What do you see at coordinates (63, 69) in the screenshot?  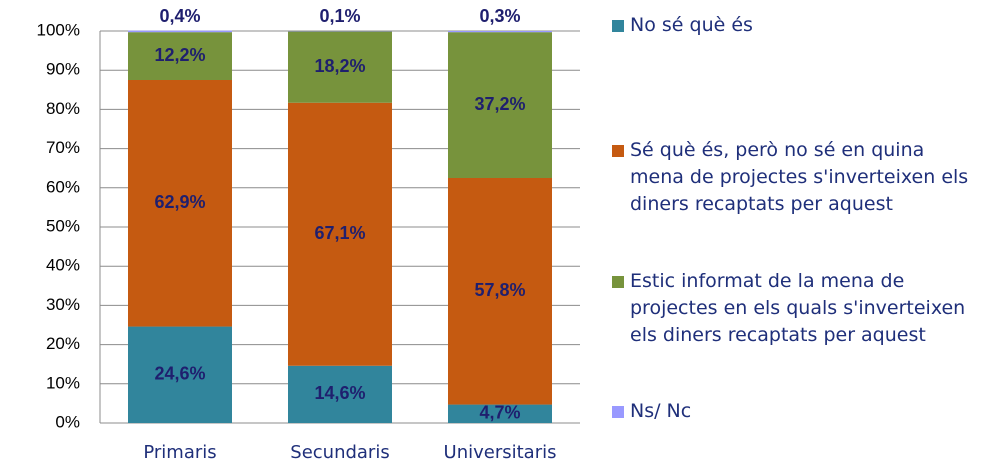 I see `y-tick-label: 90%` at bounding box center [63, 69].